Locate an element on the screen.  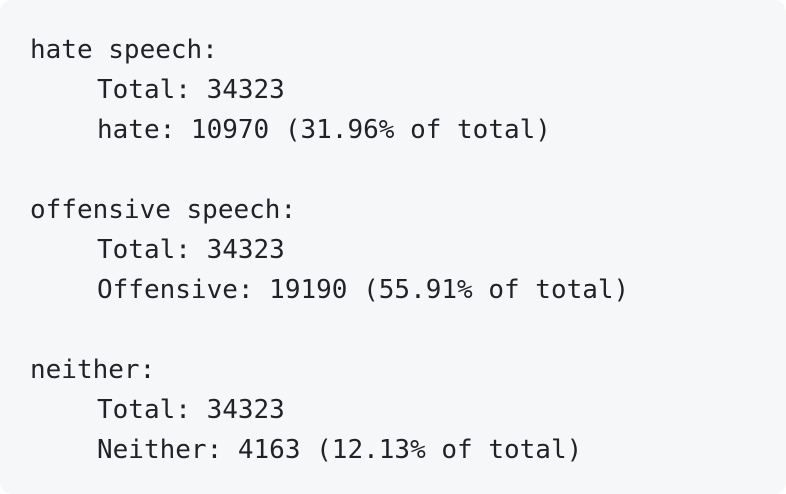
section-header: hate speech: is located at coordinates (124, 50).